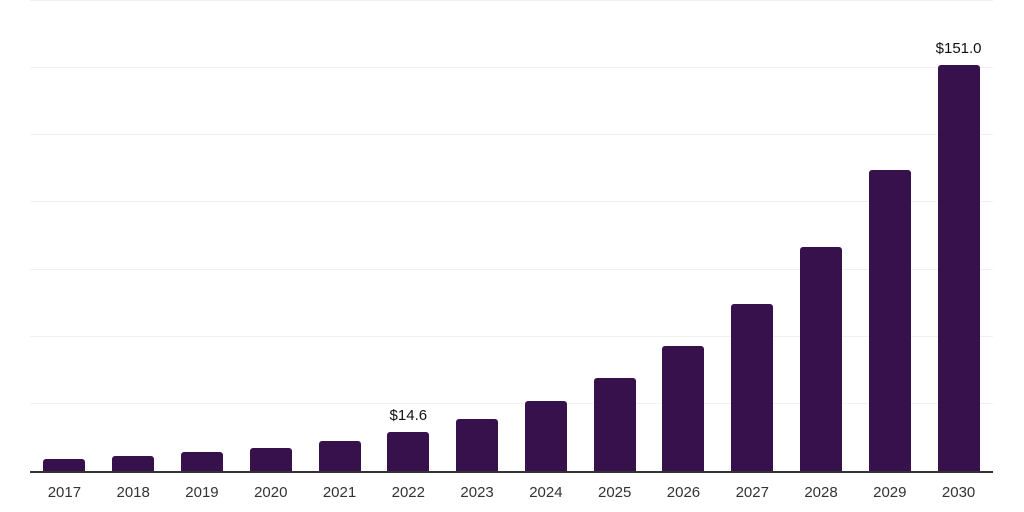 This screenshot has height=512, width=1024. What do you see at coordinates (201, 461) in the screenshot?
I see `bar-2019` at bounding box center [201, 461].